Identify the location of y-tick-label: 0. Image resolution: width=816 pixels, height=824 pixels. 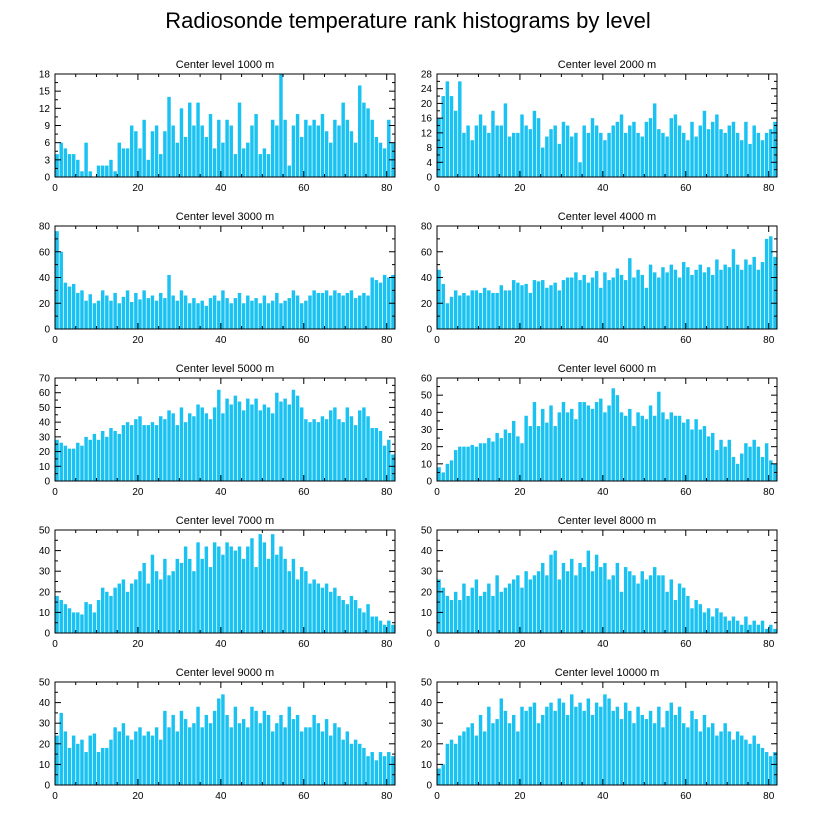
(429, 482).